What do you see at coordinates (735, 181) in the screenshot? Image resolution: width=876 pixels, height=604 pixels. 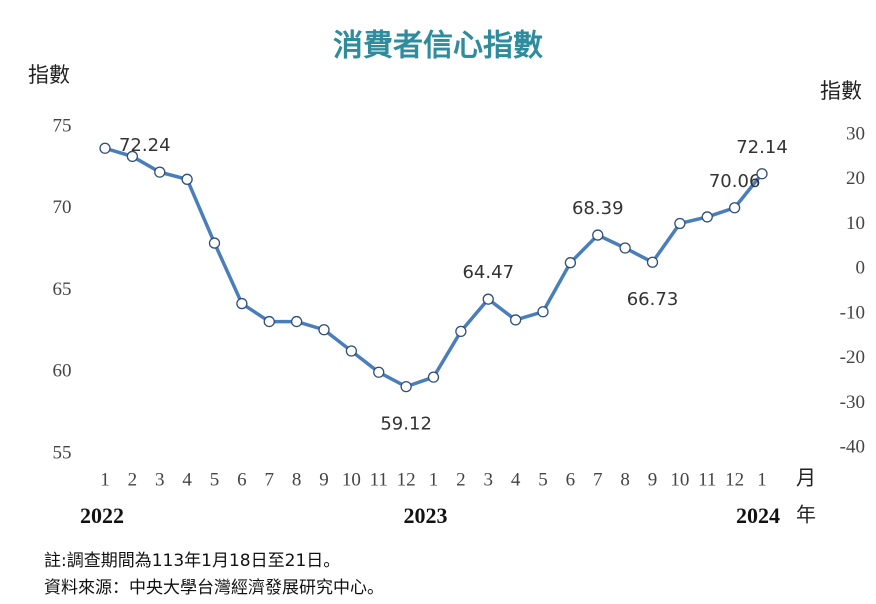 I see `data-label: 70.06` at bounding box center [735, 181].